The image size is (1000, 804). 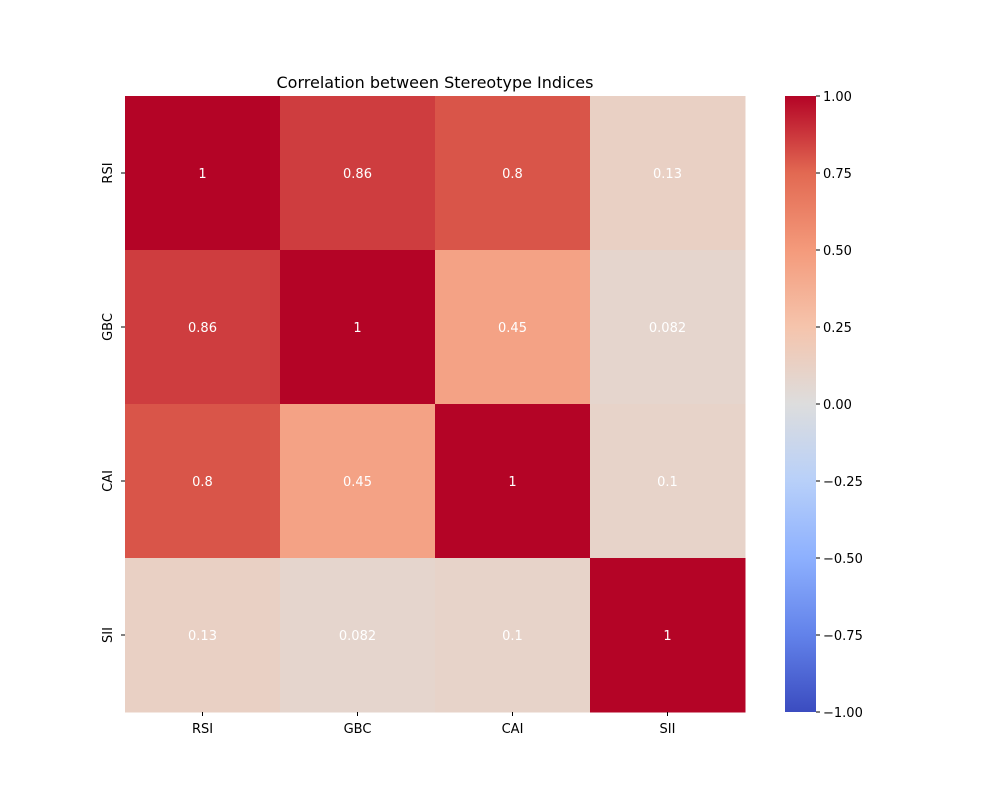 I want to click on colorbar: 1.00 0.75 0.50 0.25 0.00 −0.25 −0.50 −0.75 −1.00, so click(x=824, y=405).